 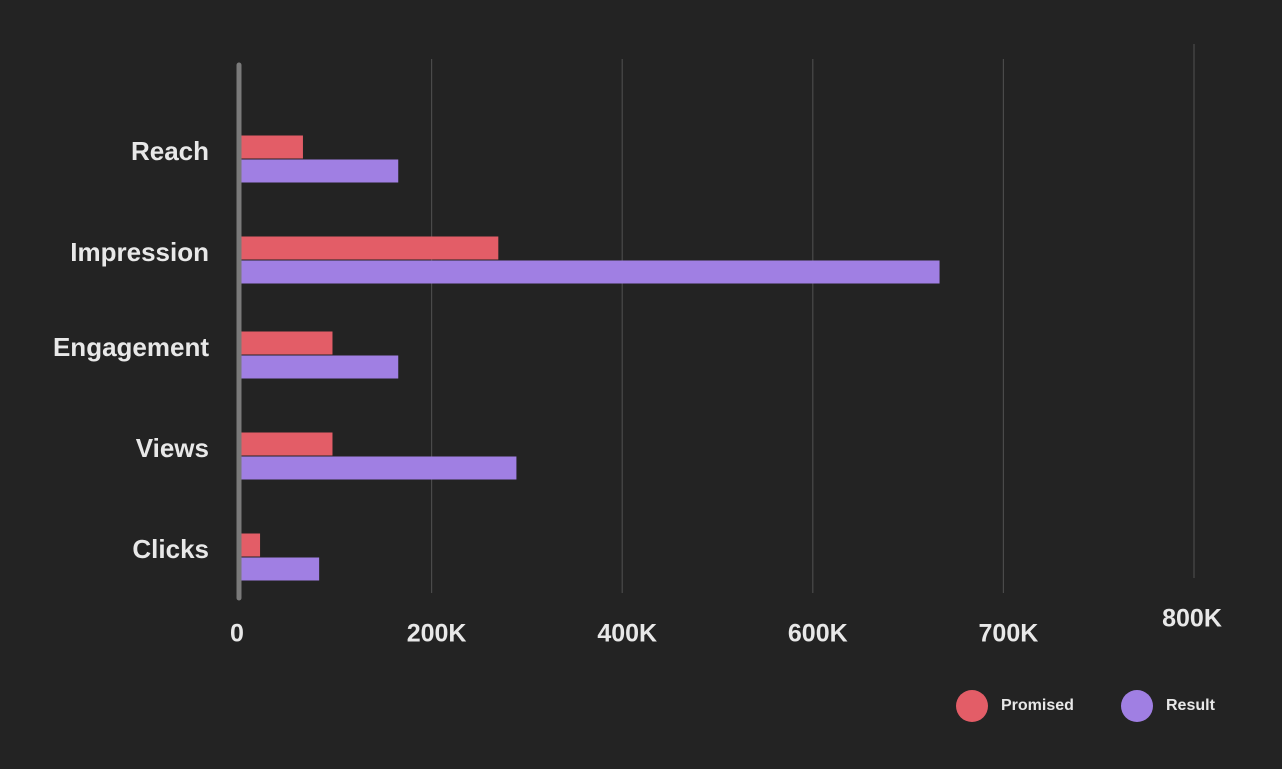 I want to click on x-tick-label-200k: 200K, so click(x=437, y=634).